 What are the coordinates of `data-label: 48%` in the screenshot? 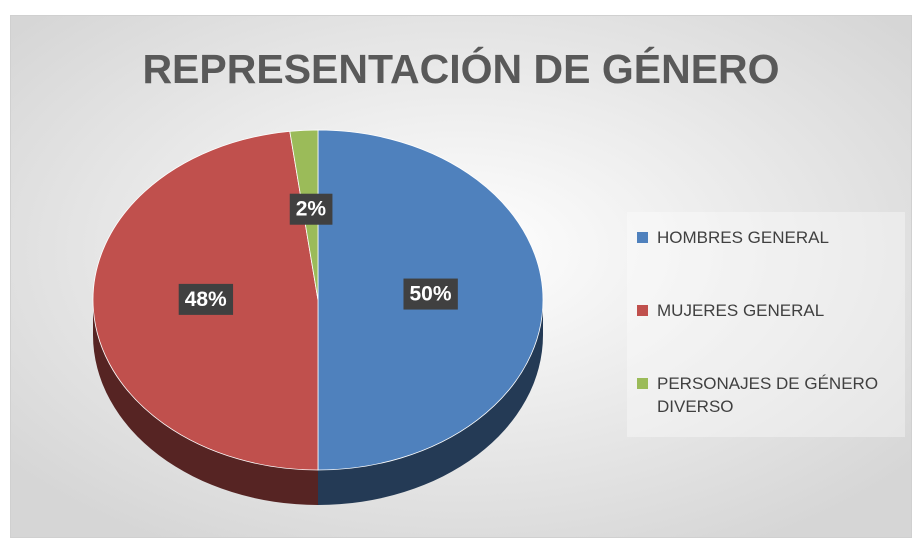 It's located at (206, 299).